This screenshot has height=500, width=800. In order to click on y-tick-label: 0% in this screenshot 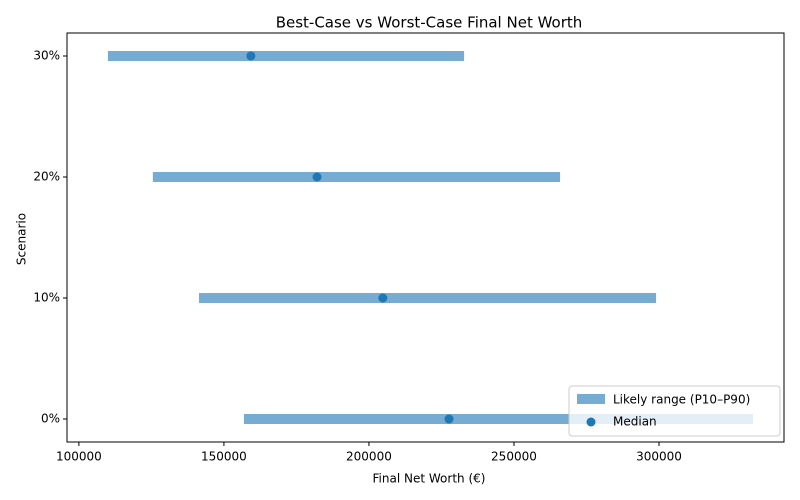, I will do `click(50, 419)`.